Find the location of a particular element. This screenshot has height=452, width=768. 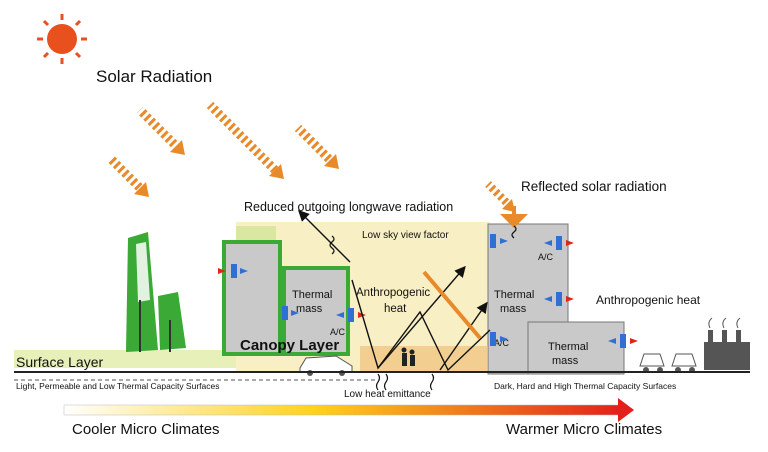

anthropogenic-heat-label: Anthropogenic heat is located at coordinates (648, 300).